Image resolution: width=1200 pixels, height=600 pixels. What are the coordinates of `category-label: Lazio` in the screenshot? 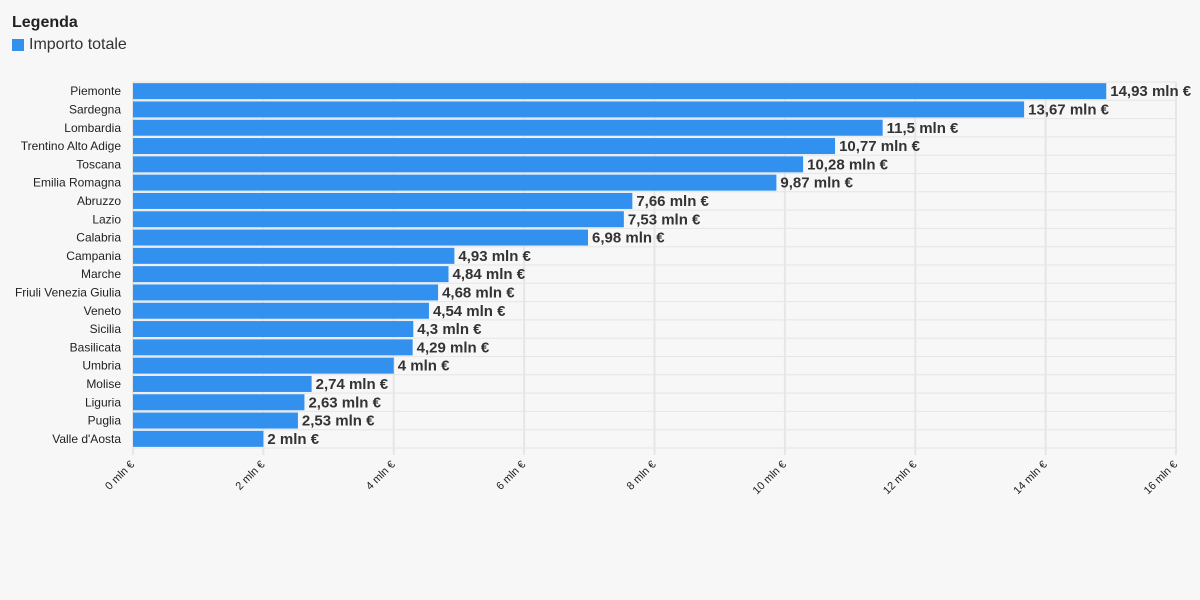 It's located at (106, 219).